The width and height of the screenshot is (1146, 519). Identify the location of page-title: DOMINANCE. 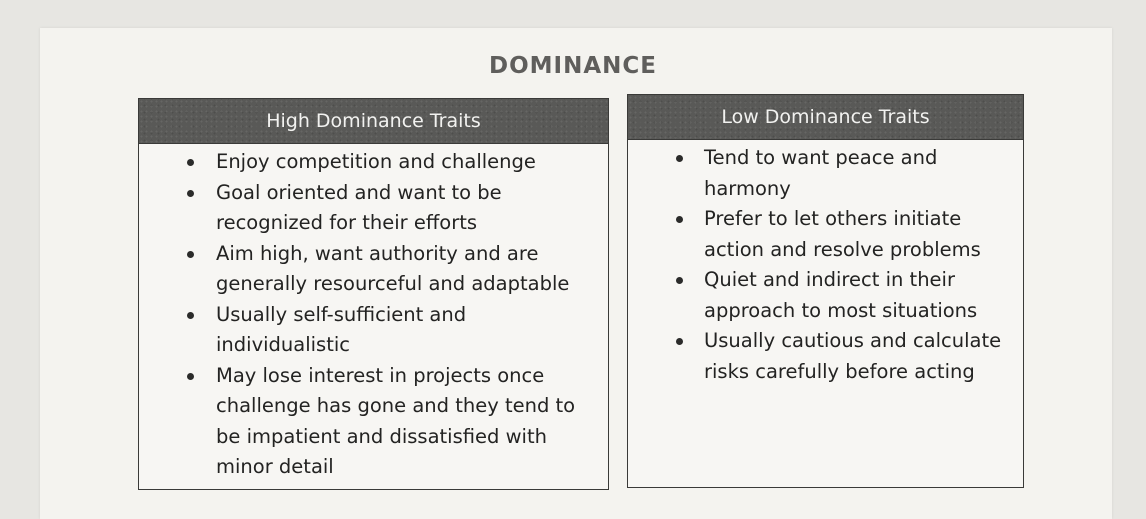
(573, 66).